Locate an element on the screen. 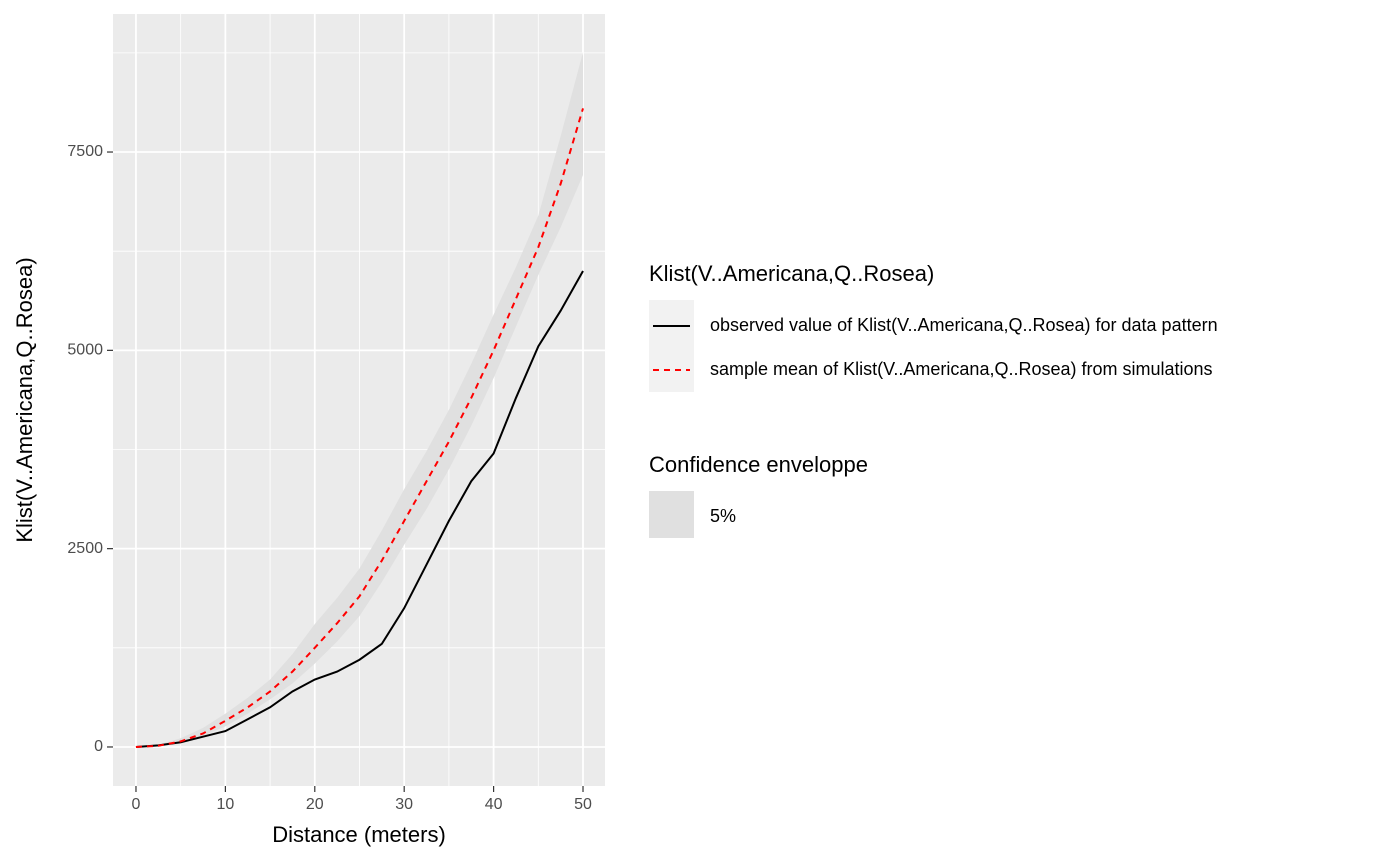 The height and width of the screenshot is (866, 1400). x-tick-label: 30 is located at coordinates (404, 804).